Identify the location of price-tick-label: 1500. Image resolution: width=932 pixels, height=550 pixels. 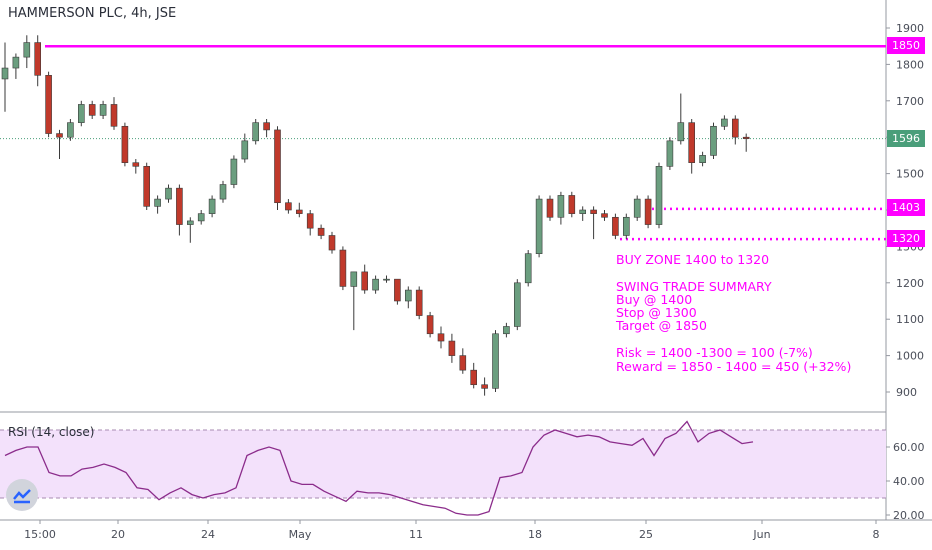
(910, 174).